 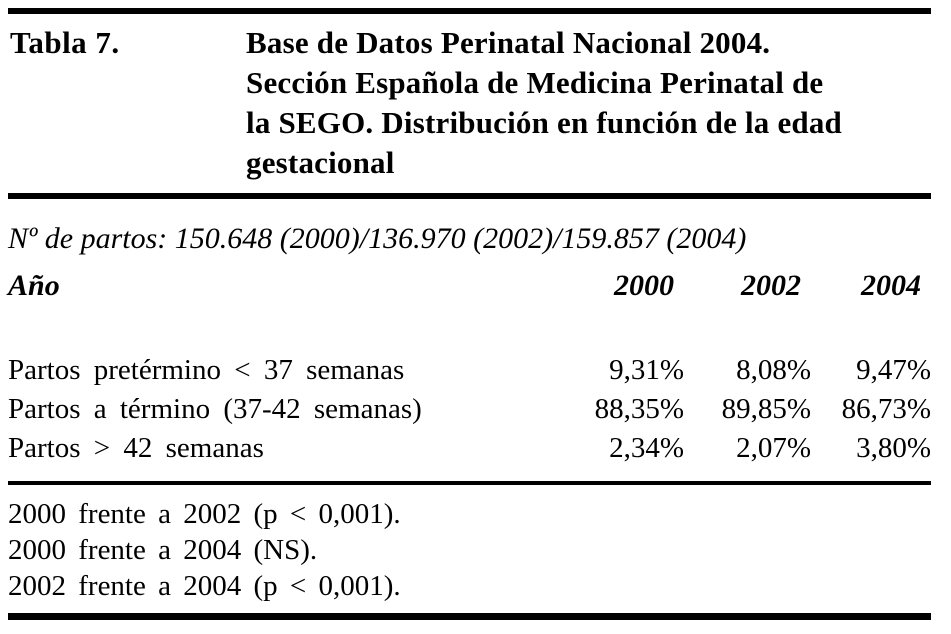 I want to click on column-header-2004: 2004, so click(x=891, y=285).